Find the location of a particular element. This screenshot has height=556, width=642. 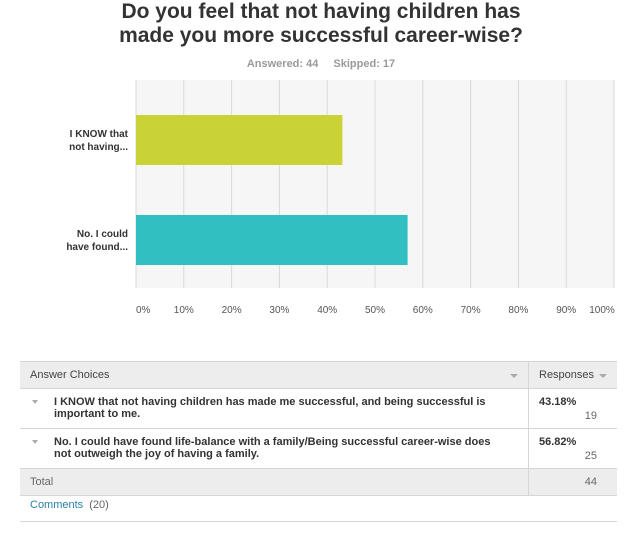

comments-count: (20) is located at coordinates (99, 505).